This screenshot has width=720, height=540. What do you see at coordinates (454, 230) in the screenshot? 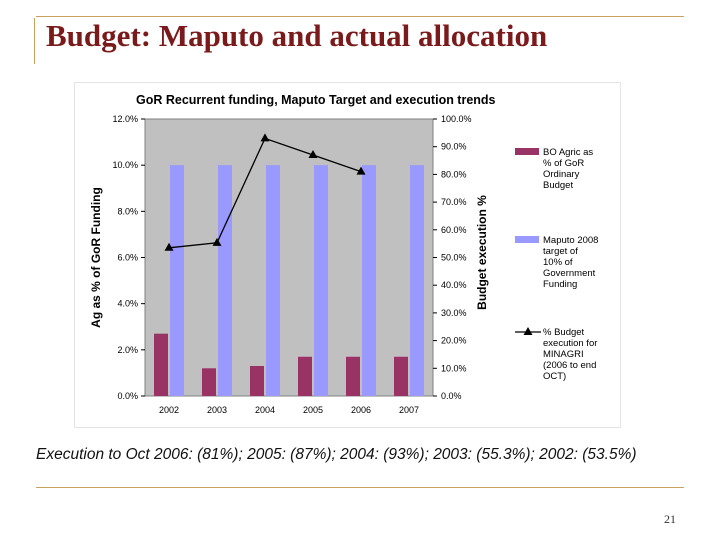
I see `right-tick-label: 60.0%` at bounding box center [454, 230].